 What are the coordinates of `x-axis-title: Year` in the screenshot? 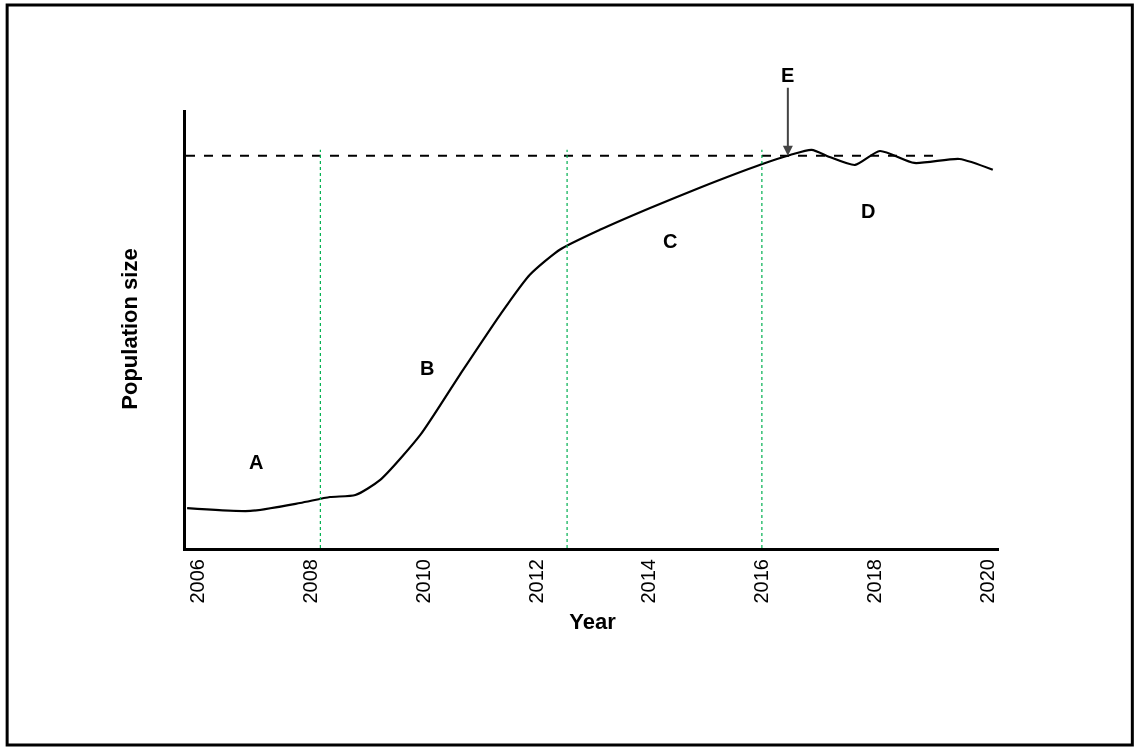 It's located at (593, 622).